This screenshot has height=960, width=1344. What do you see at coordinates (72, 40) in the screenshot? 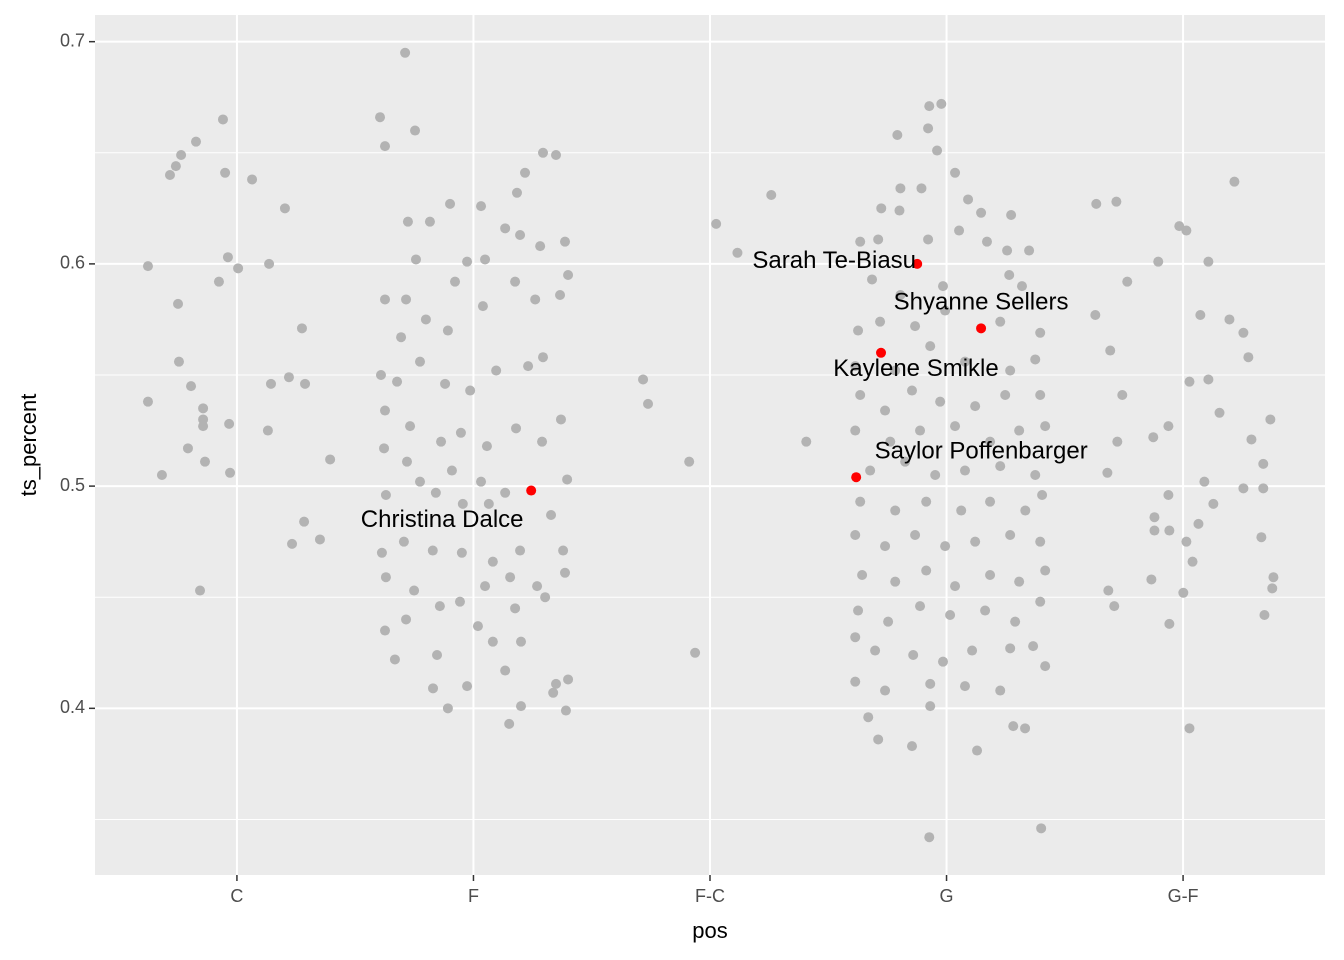
I see `y-tick-label: 0.7` at bounding box center [72, 40].